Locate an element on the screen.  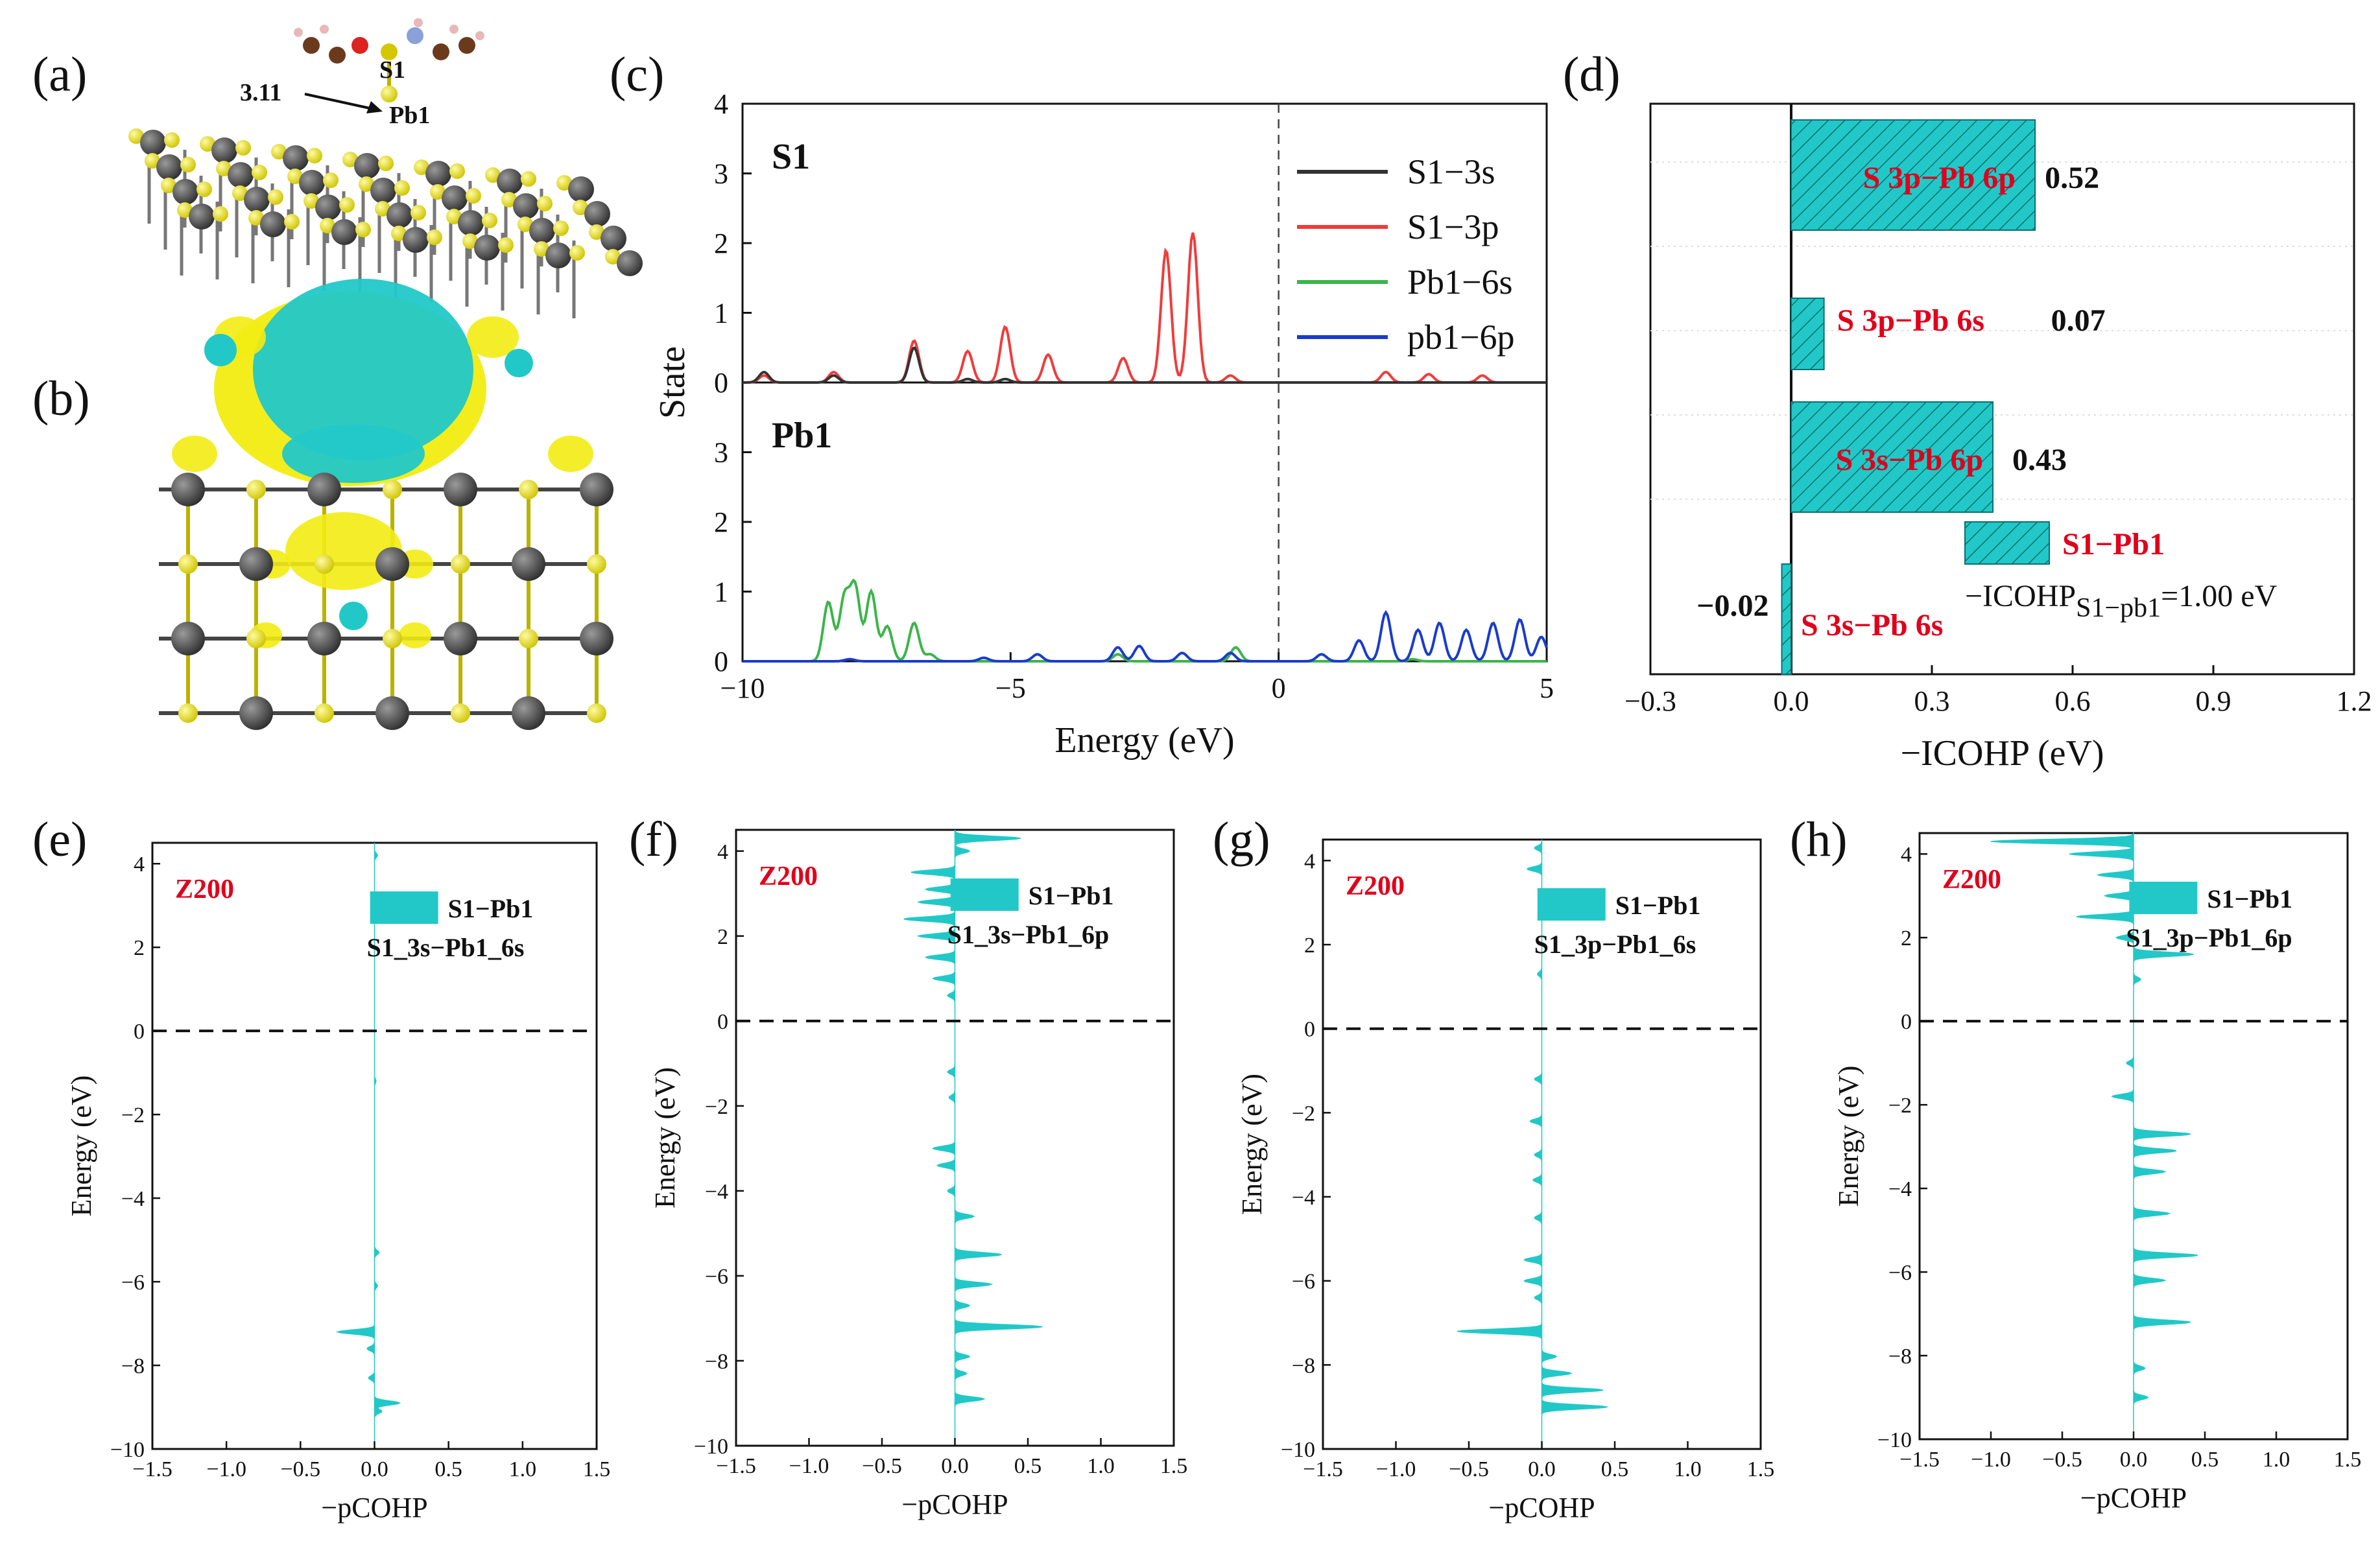
x-tick-label: 0.5 is located at coordinates (2205, 1460).